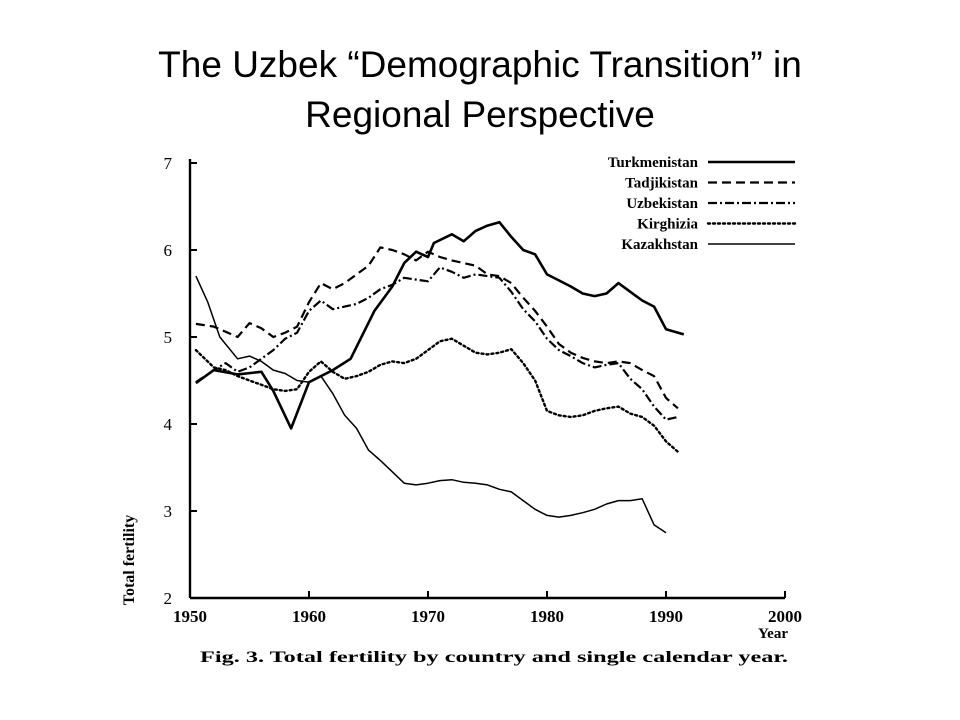  What do you see at coordinates (653, 163) in the screenshot?
I see `legend-label: Turkmenistan` at bounding box center [653, 163].